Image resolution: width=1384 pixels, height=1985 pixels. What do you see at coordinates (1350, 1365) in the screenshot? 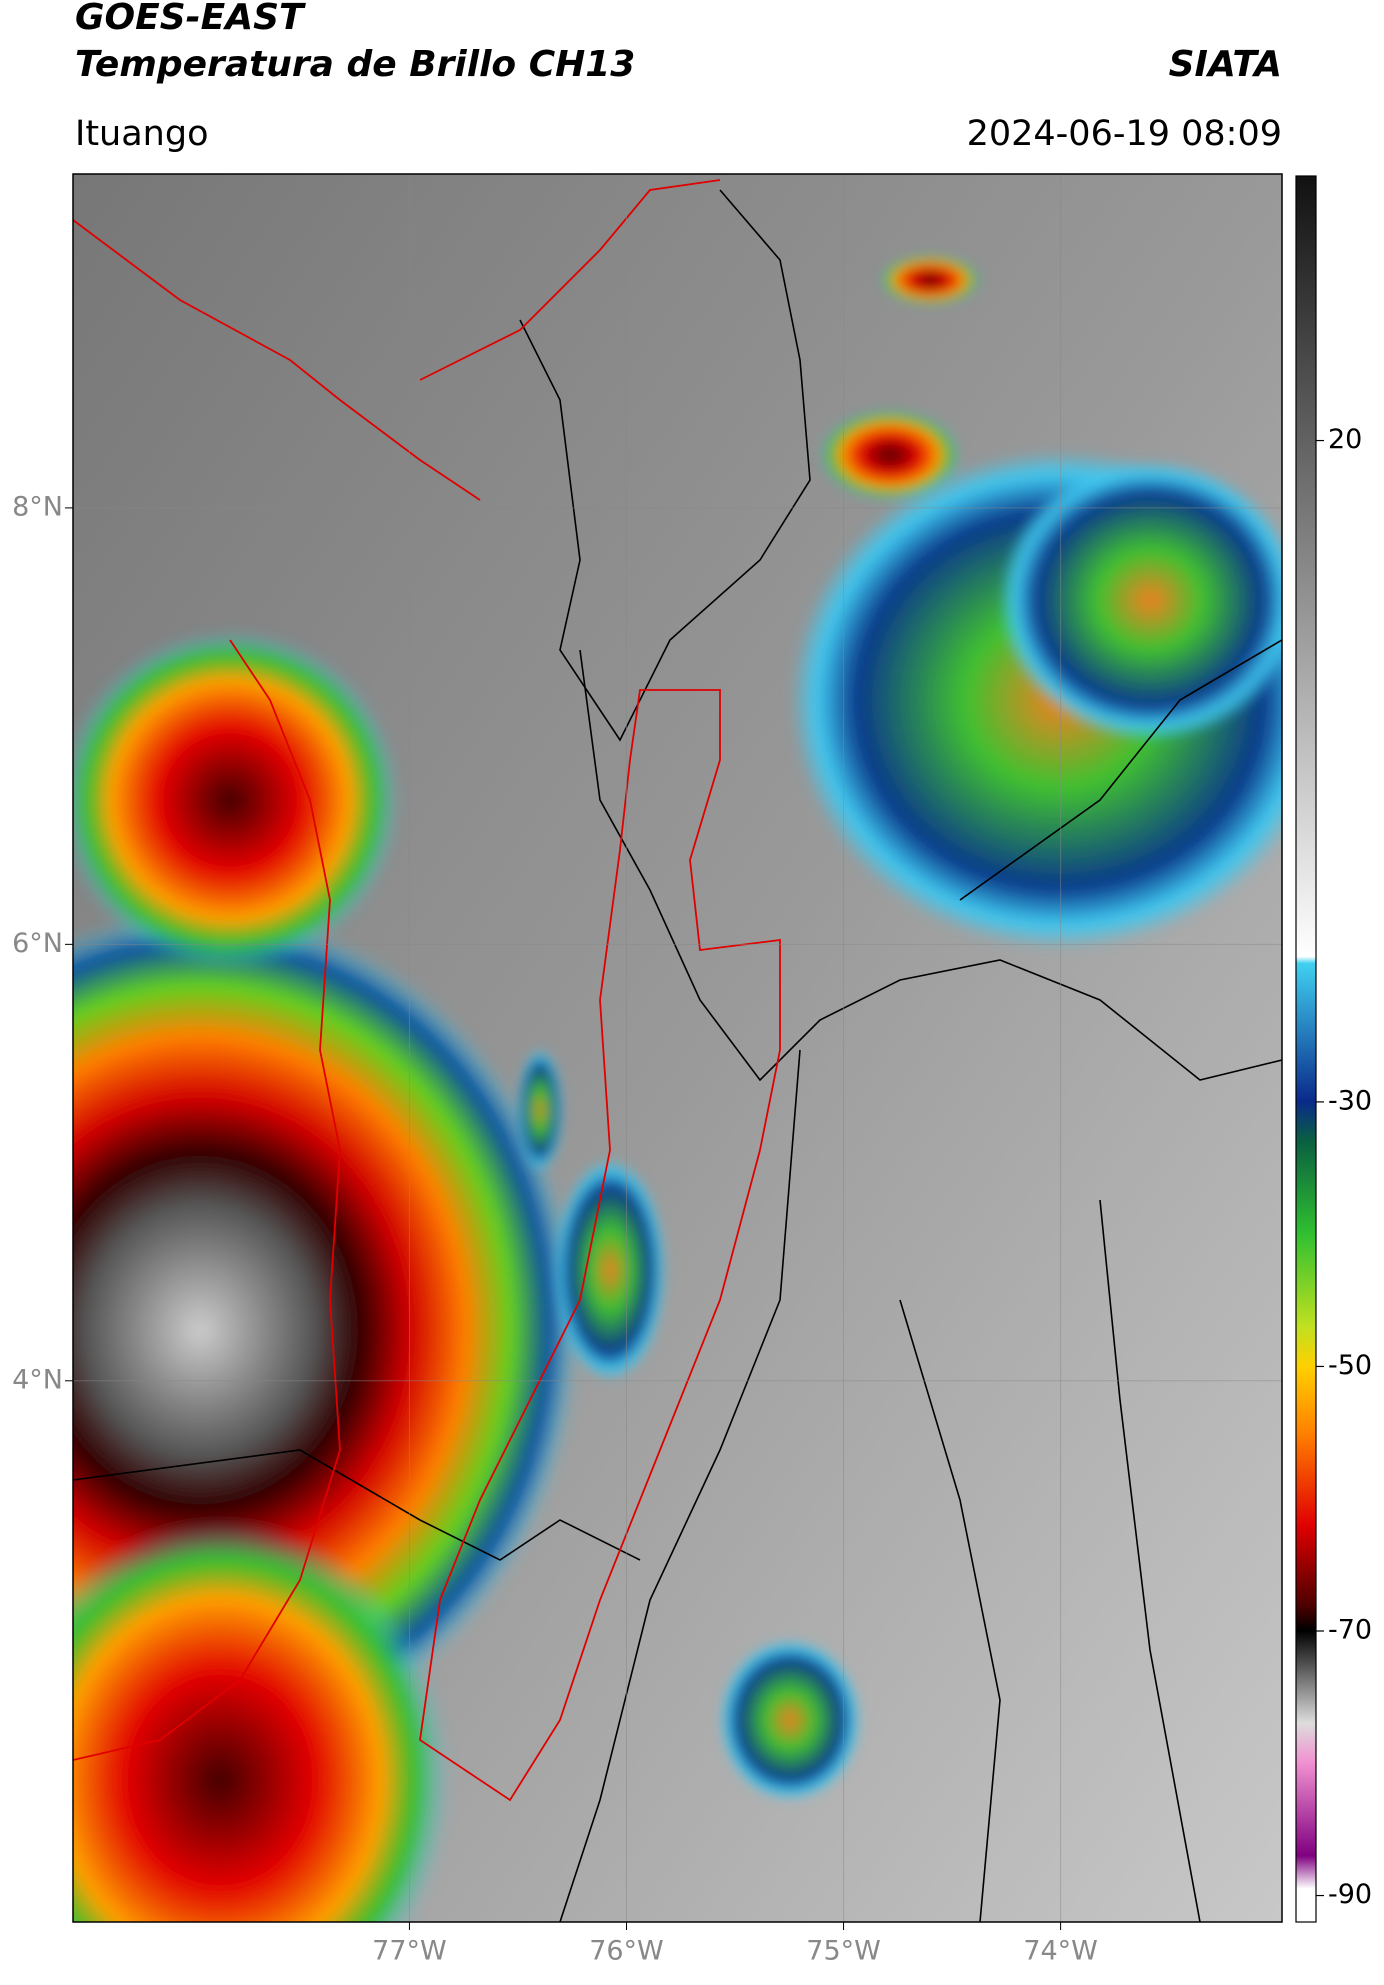
I see `colorbar-tick-label: -50` at bounding box center [1350, 1365].